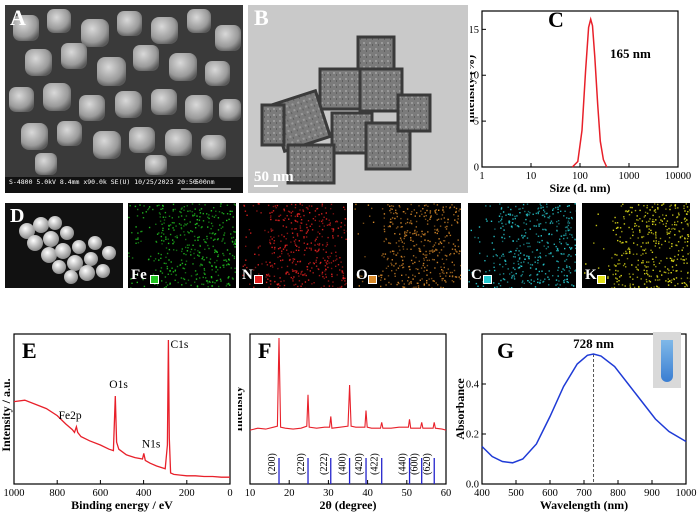 The image size is (700, 531). What do you see at coordinates (375, 464) in the screenshot?
I see `hkl-label: (422)` at bounding box center [375, 464].